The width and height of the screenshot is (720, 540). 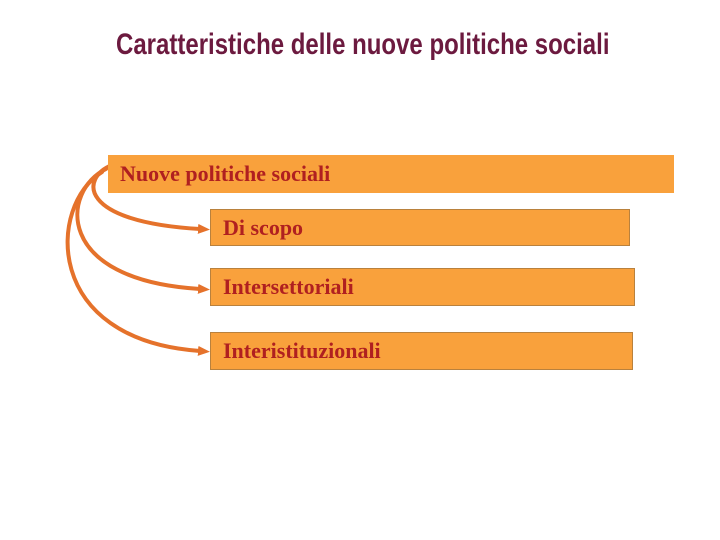 I want to click on box-nuove-politiche-sociali: Nuove politiche sociali, so click(x=391, y=174).